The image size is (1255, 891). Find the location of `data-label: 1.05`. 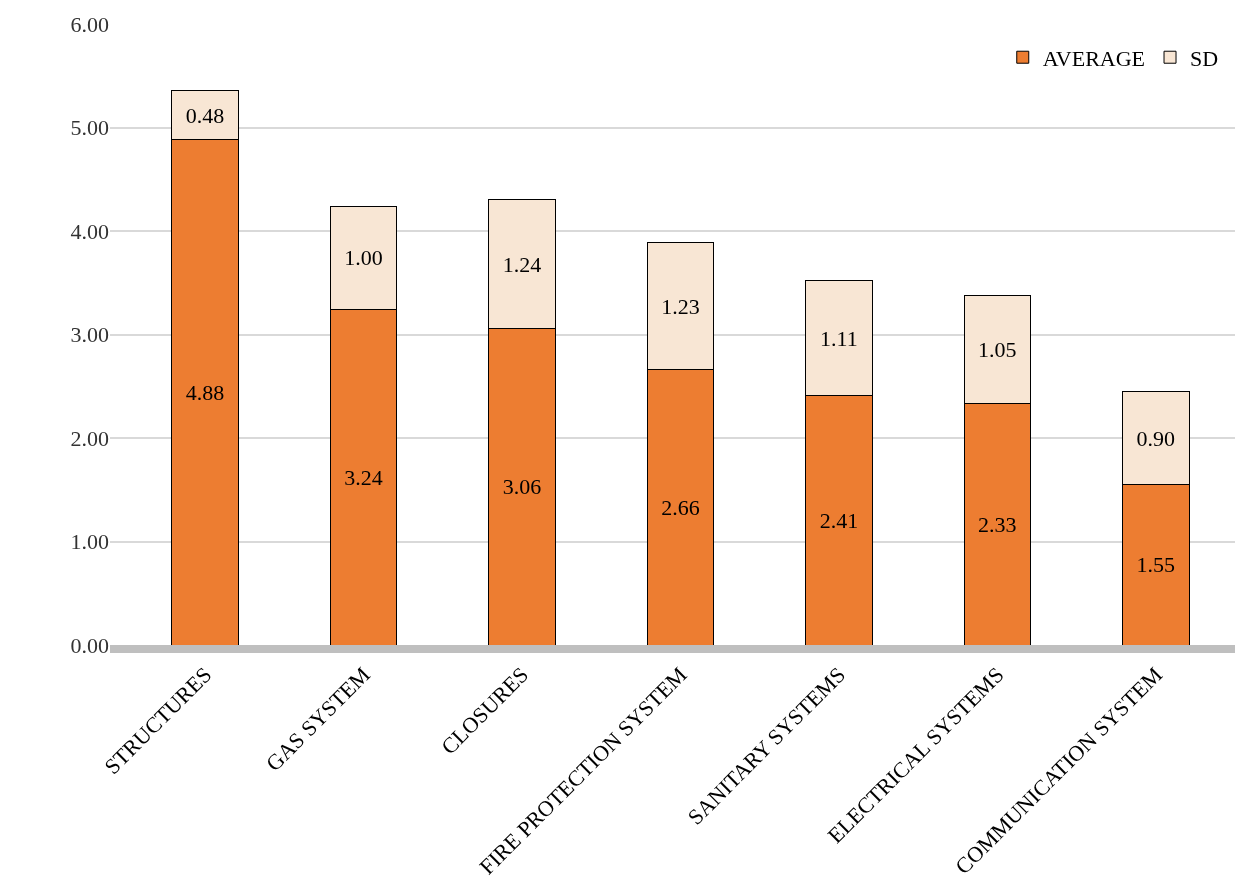

data-label: 1.05 is located at coordinates (997, 350).